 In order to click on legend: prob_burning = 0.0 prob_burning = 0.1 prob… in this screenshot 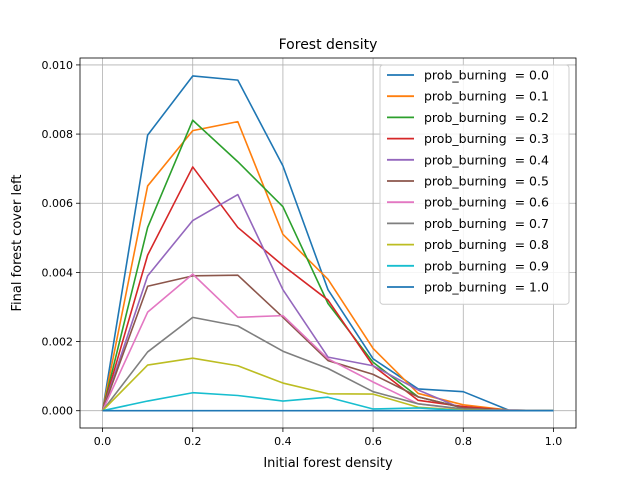, I will do `click(474, 184)`.